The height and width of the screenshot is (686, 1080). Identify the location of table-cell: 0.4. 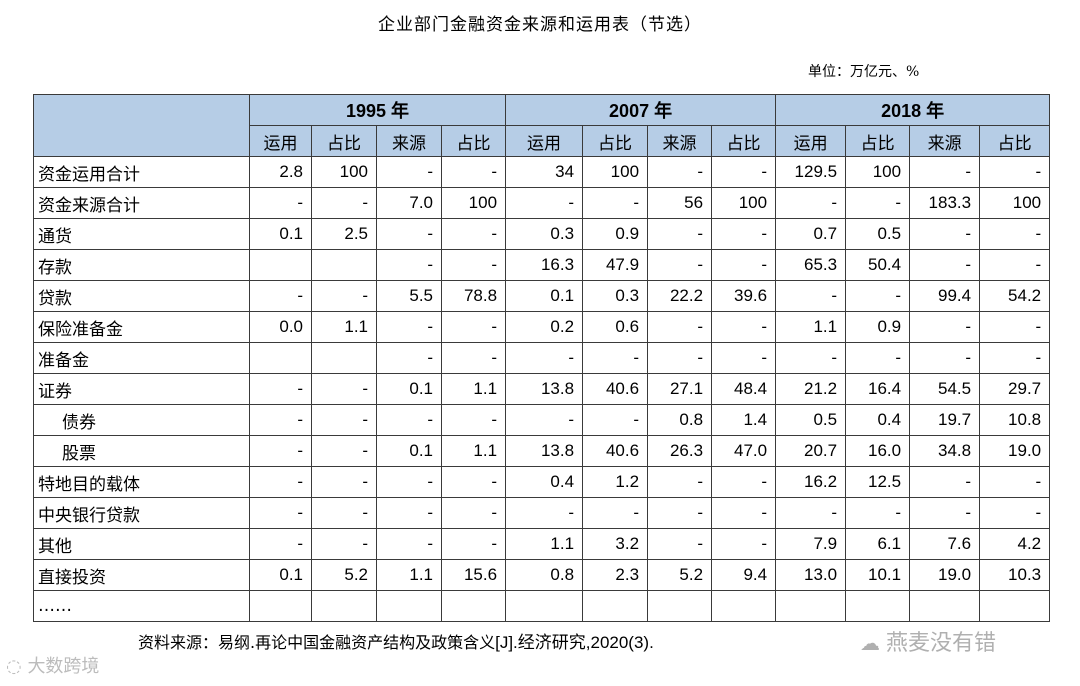
(878, 420).